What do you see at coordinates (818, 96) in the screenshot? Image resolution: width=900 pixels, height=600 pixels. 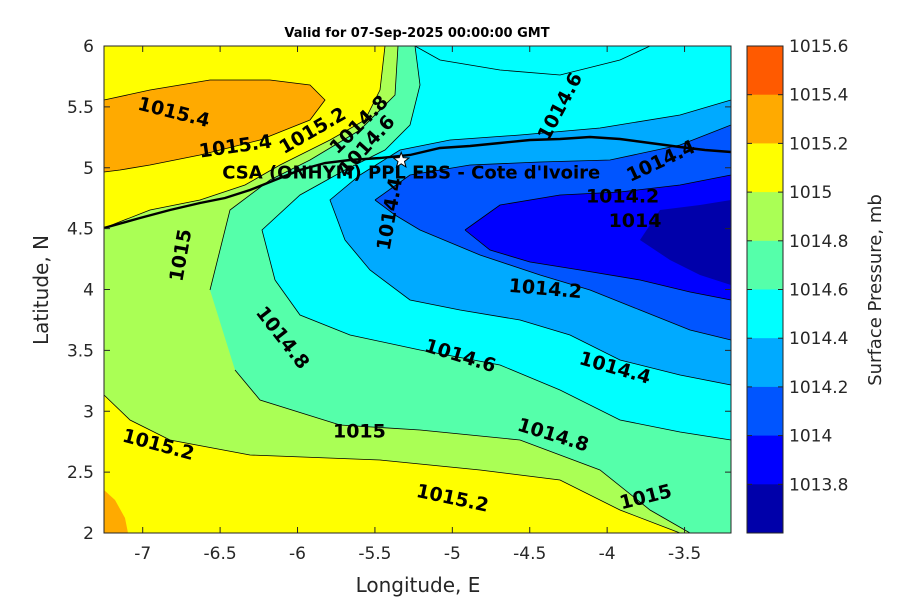 I see `colorbar-tick-label: 1015.4` at bounding box center [818, 96].